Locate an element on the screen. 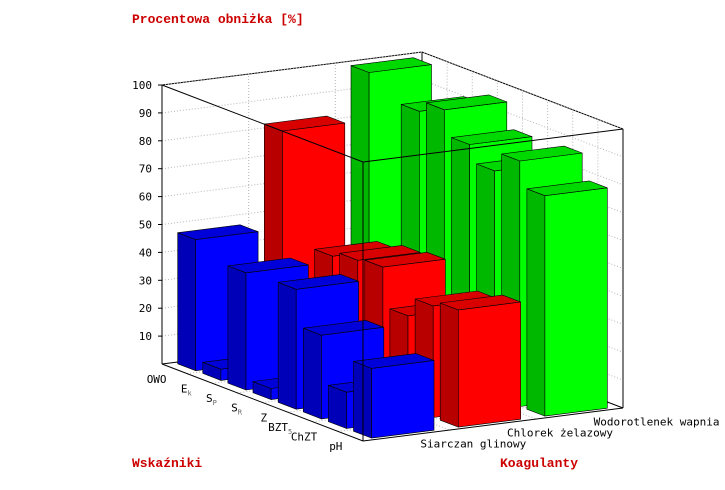 This screenshot has width=725, height=490. floor-front-edge is located at coordinates (392, 402).